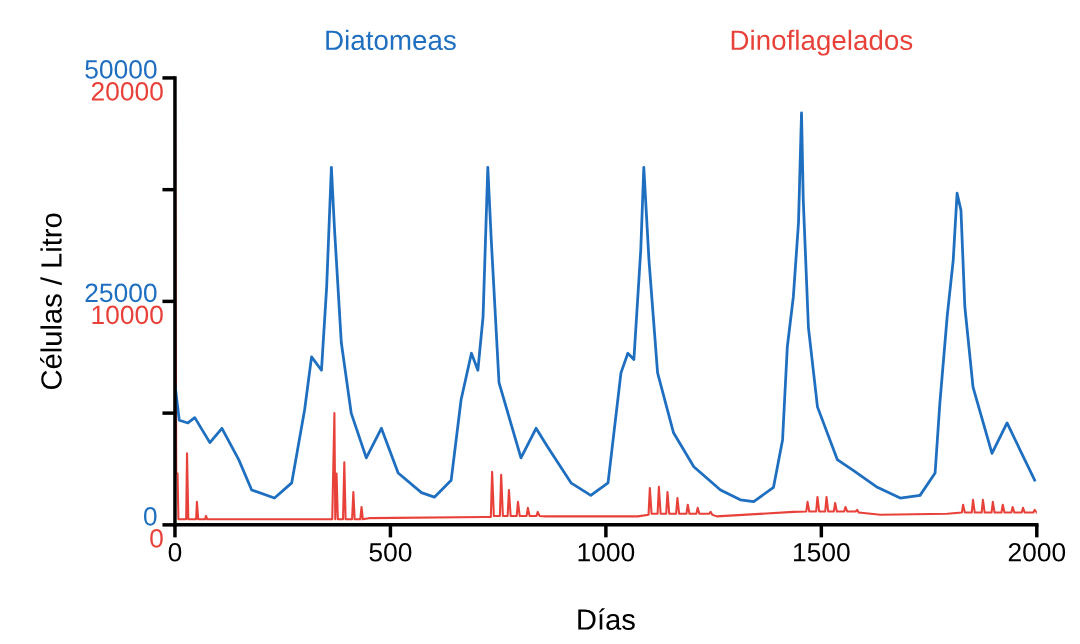 This screenshot has height=644, width=1080. Describe the element at coordinates (150, 516) in the screenshot. I see `y-tick-label: 0` at that location.